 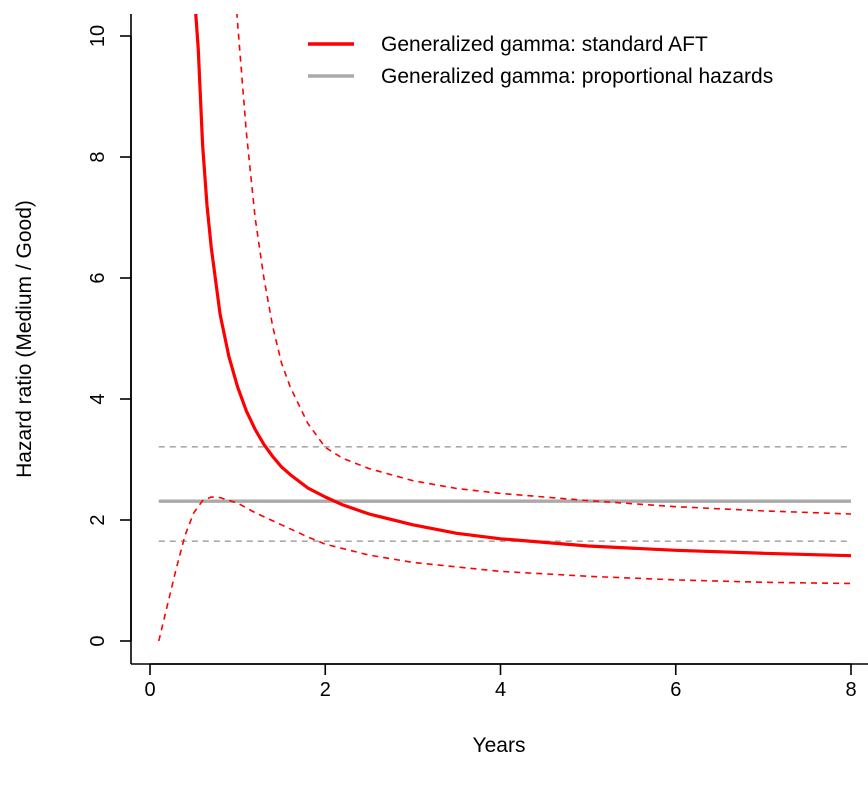 What do you see at coordinates (500, 690) in the screenshot?
I see `x-tick-label-2: 4` at bounding box center [500, 690].